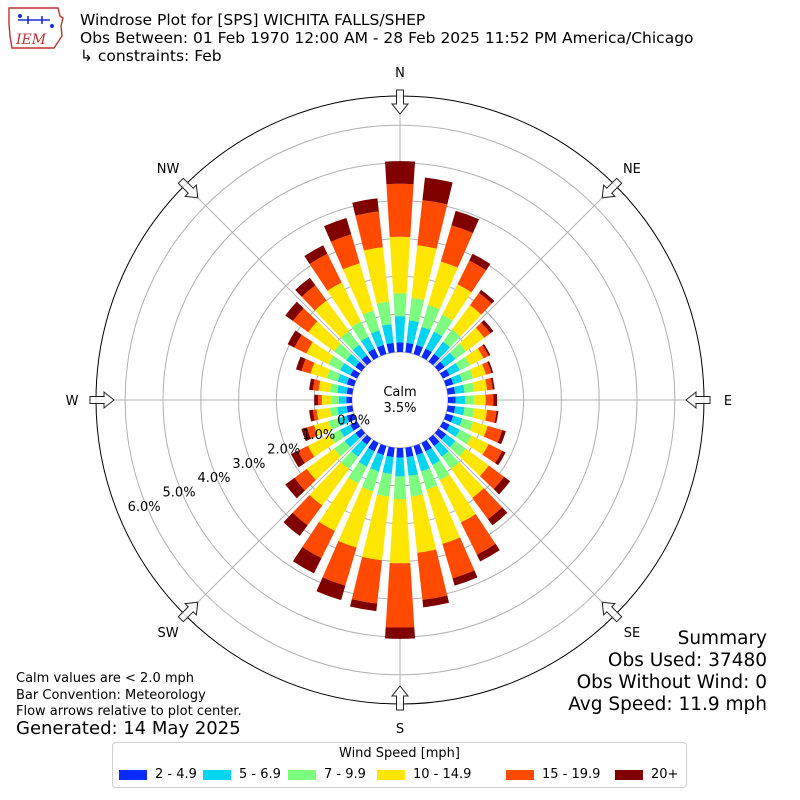  What do you see at coordinates (168, 633) in the screenshot?
I see `direction-label: SW` at bounding box center [168, 633].